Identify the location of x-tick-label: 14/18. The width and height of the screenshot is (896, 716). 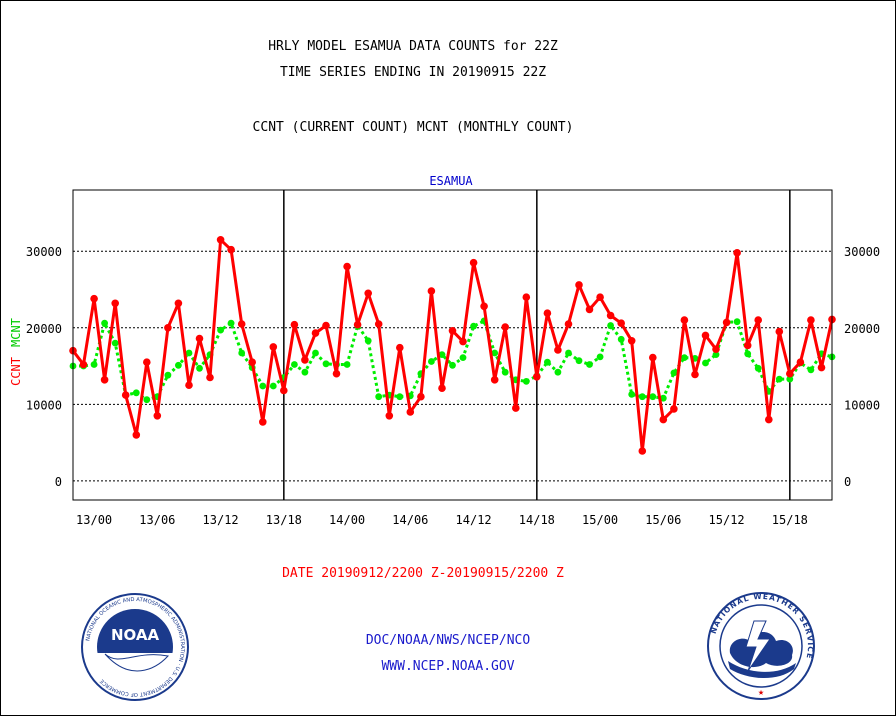
(537, 520).